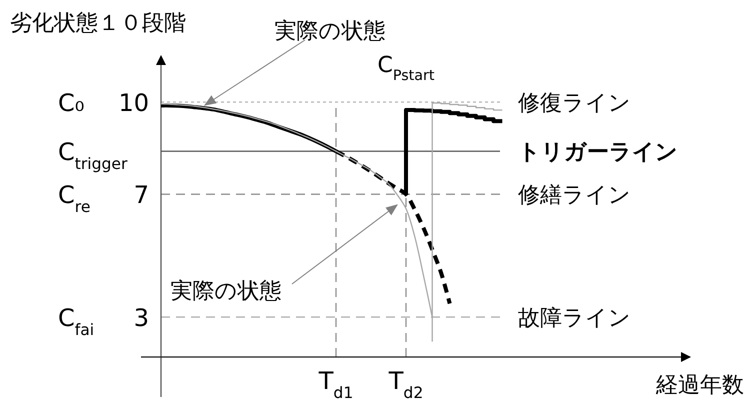  I want to click on y-axis-title: 劣化状態１０段階, so click(98, 23).